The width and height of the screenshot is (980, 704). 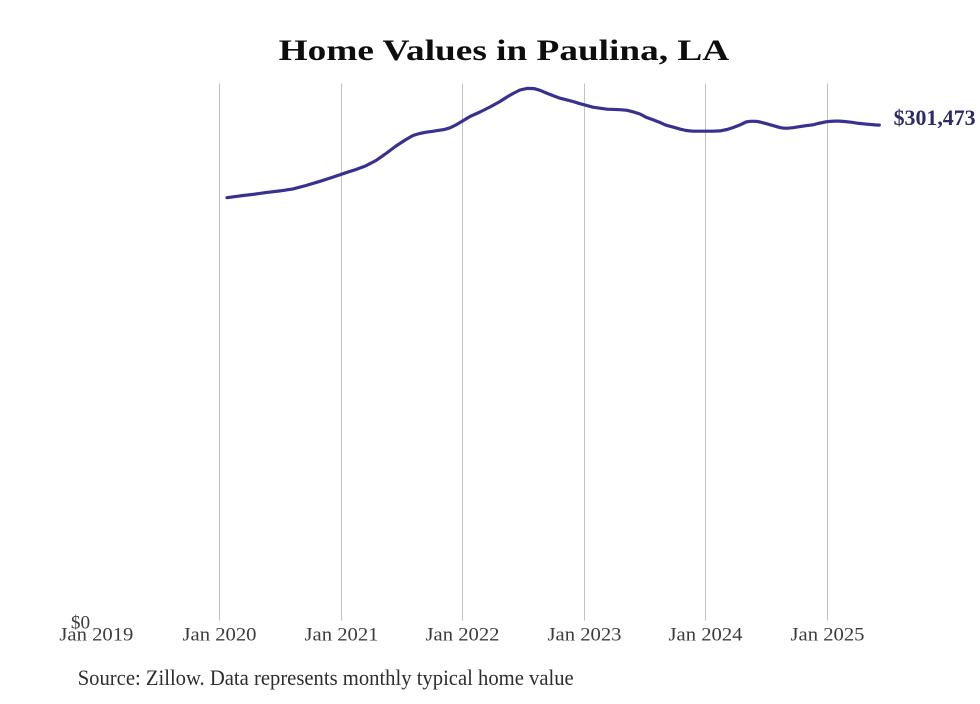 I want to click on svg-text: Jan 2022, so click(x=463, y=635).